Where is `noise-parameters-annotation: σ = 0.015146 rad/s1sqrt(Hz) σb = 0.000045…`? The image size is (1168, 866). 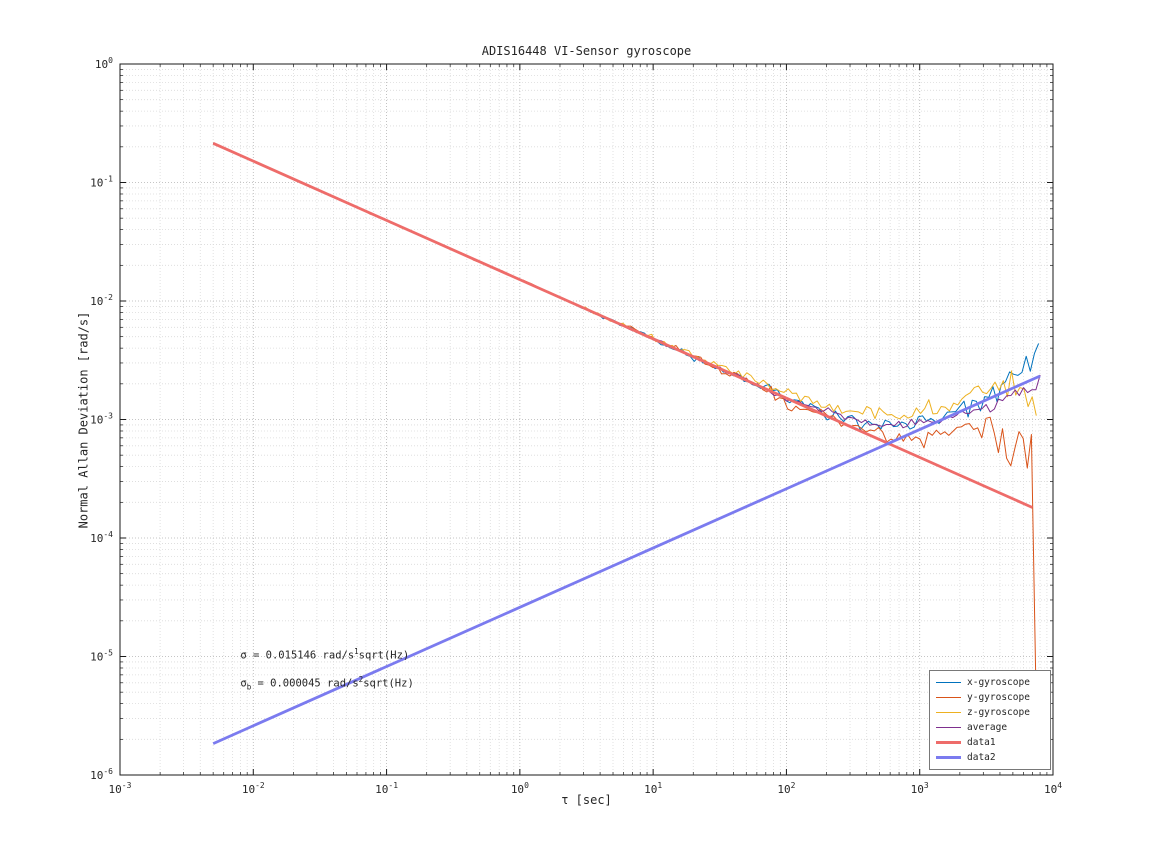 noise-parameters-annotation: σ = 0.015146 rad/s1sqrt(Hz) σb = 0.000045… is located at coordinates (326, 669).